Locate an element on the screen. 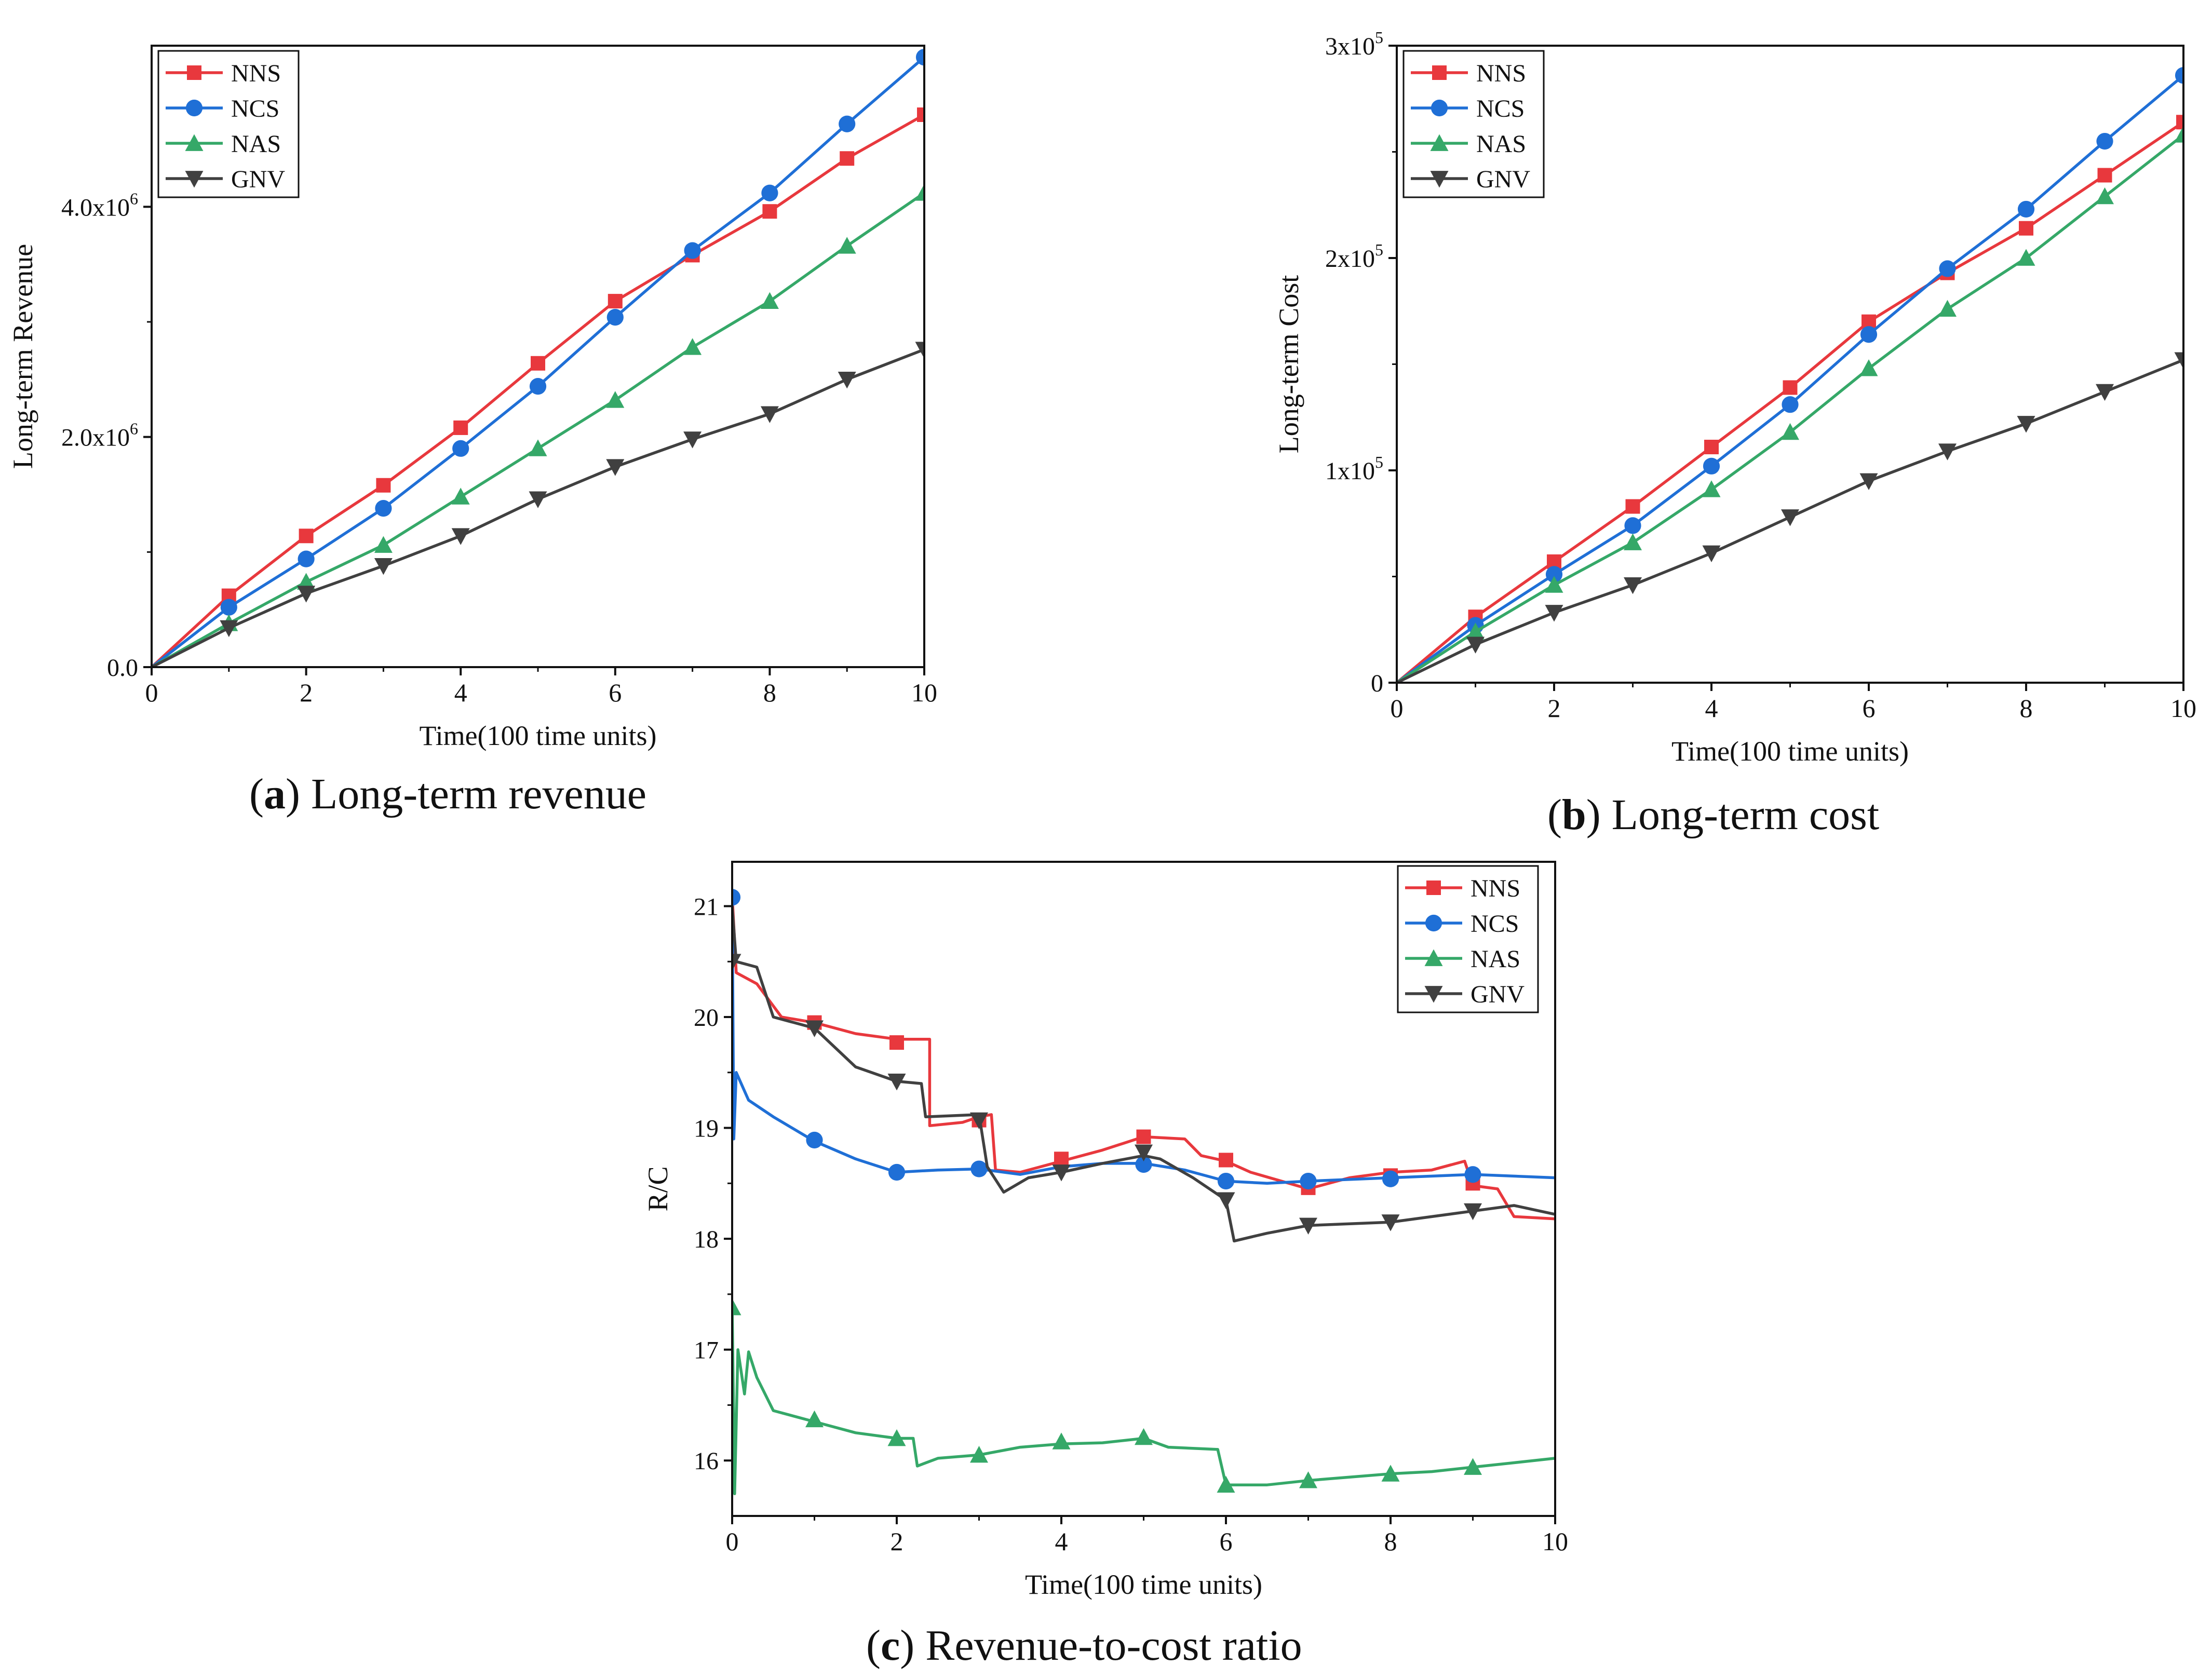 This screenshot has height=1680, width=2212. xtick-label-a-3: 6 is located at coordinates (615, 692).